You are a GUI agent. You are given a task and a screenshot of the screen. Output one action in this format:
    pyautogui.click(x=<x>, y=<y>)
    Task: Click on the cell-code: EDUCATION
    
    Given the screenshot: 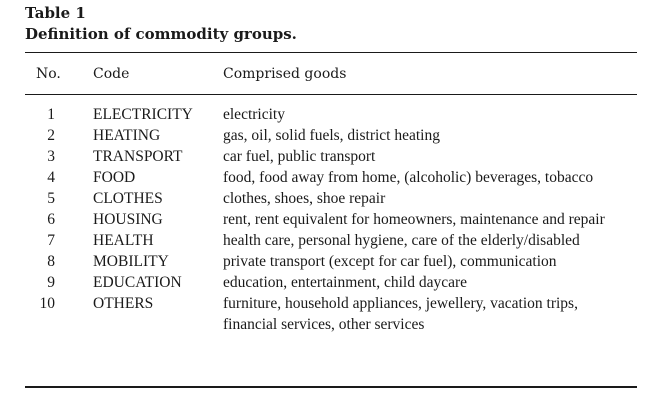 What is the action you would take?
    pyautogui.click(x=137, y=282)
    